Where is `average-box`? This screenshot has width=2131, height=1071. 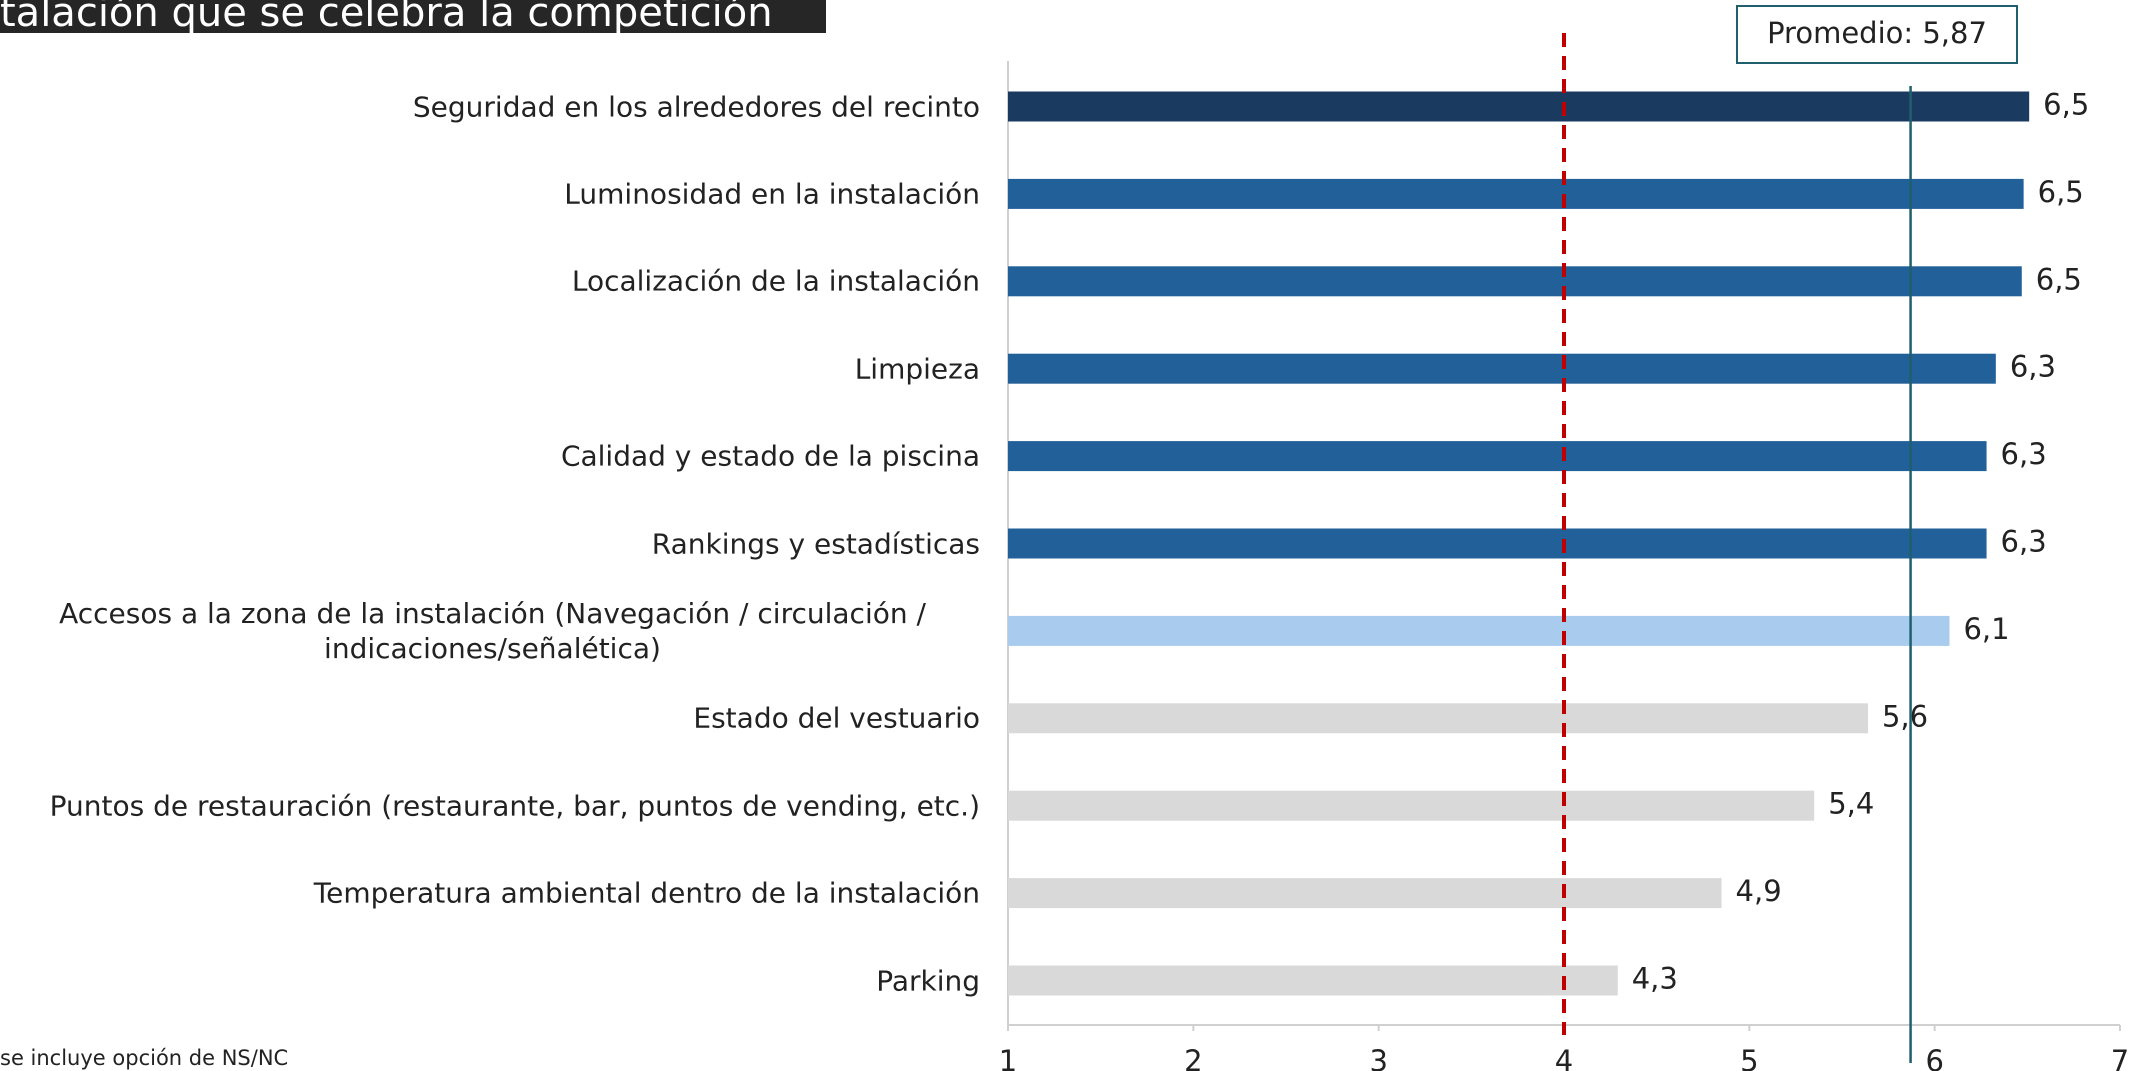 average-box is located at coordinates (1877, 34).